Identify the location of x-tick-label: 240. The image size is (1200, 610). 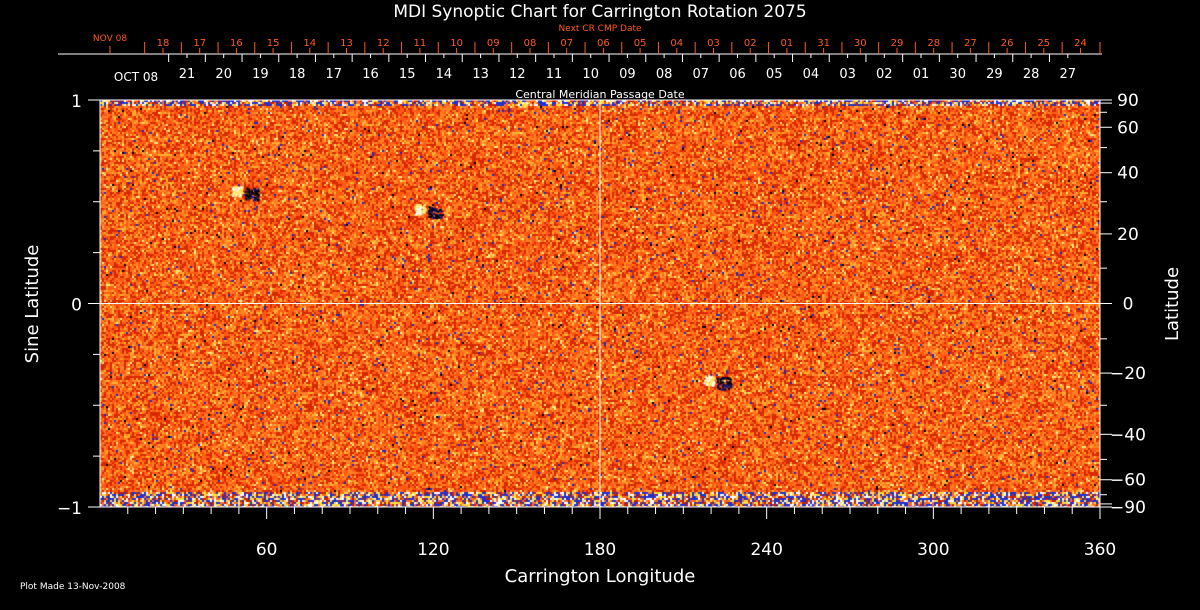
(766, 550).